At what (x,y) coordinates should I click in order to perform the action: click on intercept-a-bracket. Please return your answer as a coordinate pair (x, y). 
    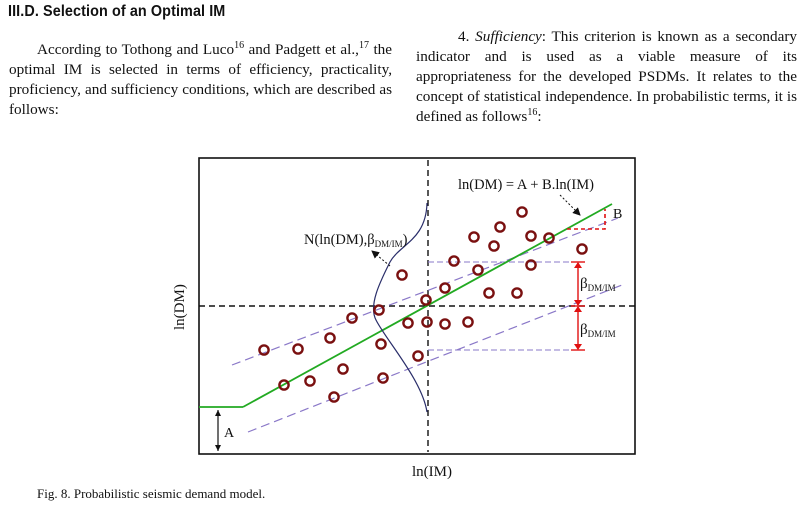
    Looking at the image, I should click on (218, 430).